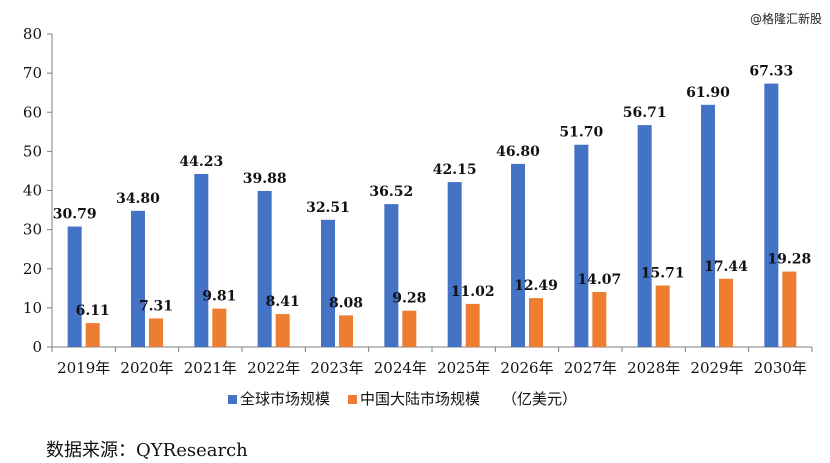 This screenshot has height=463, width=830. Describe the element at coordinates (32, 230) in the screenshot. I see `y-tick-label: 30` at that location.